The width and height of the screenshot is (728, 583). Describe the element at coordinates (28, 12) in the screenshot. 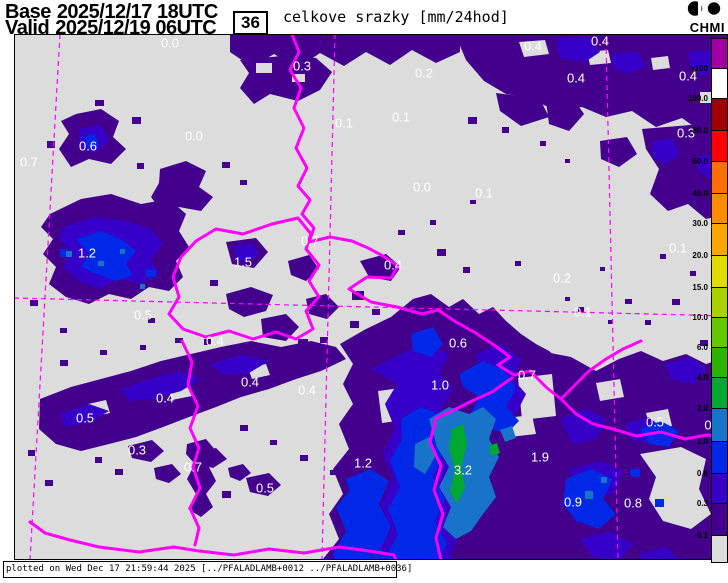

I see `base-label: Base` at that location.